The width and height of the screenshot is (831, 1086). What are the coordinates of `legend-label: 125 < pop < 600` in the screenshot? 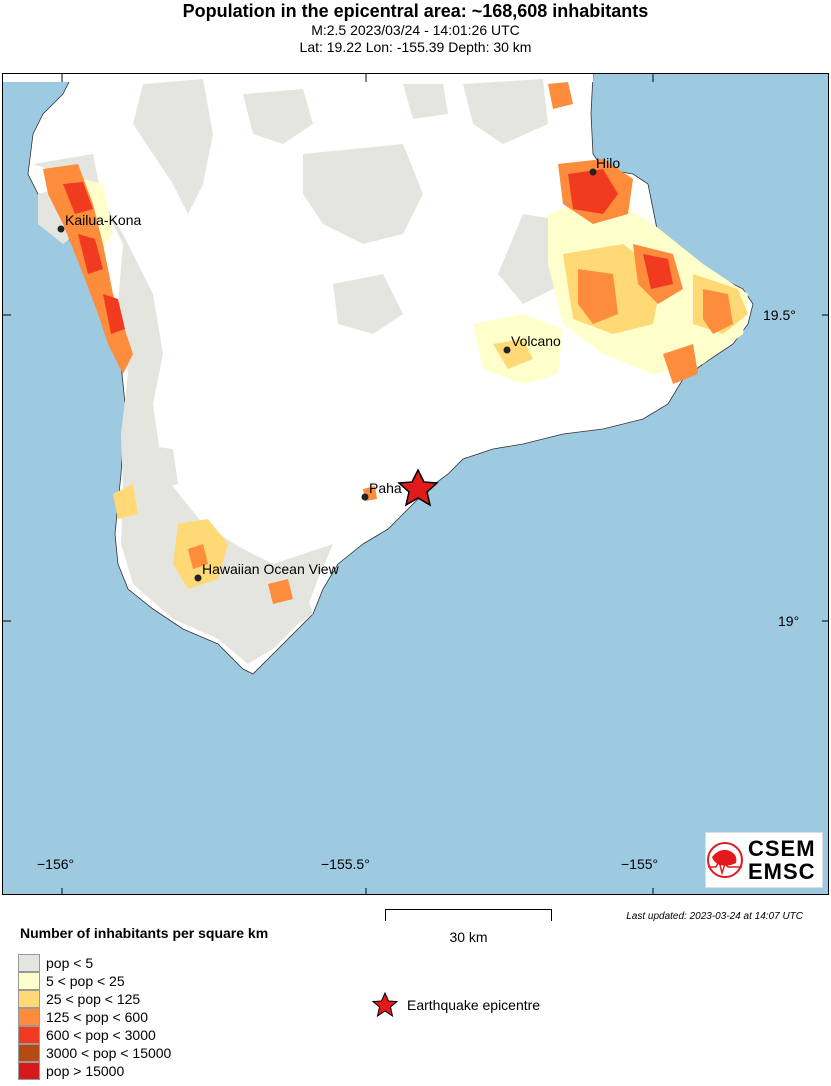 It's located at (97, 1017).